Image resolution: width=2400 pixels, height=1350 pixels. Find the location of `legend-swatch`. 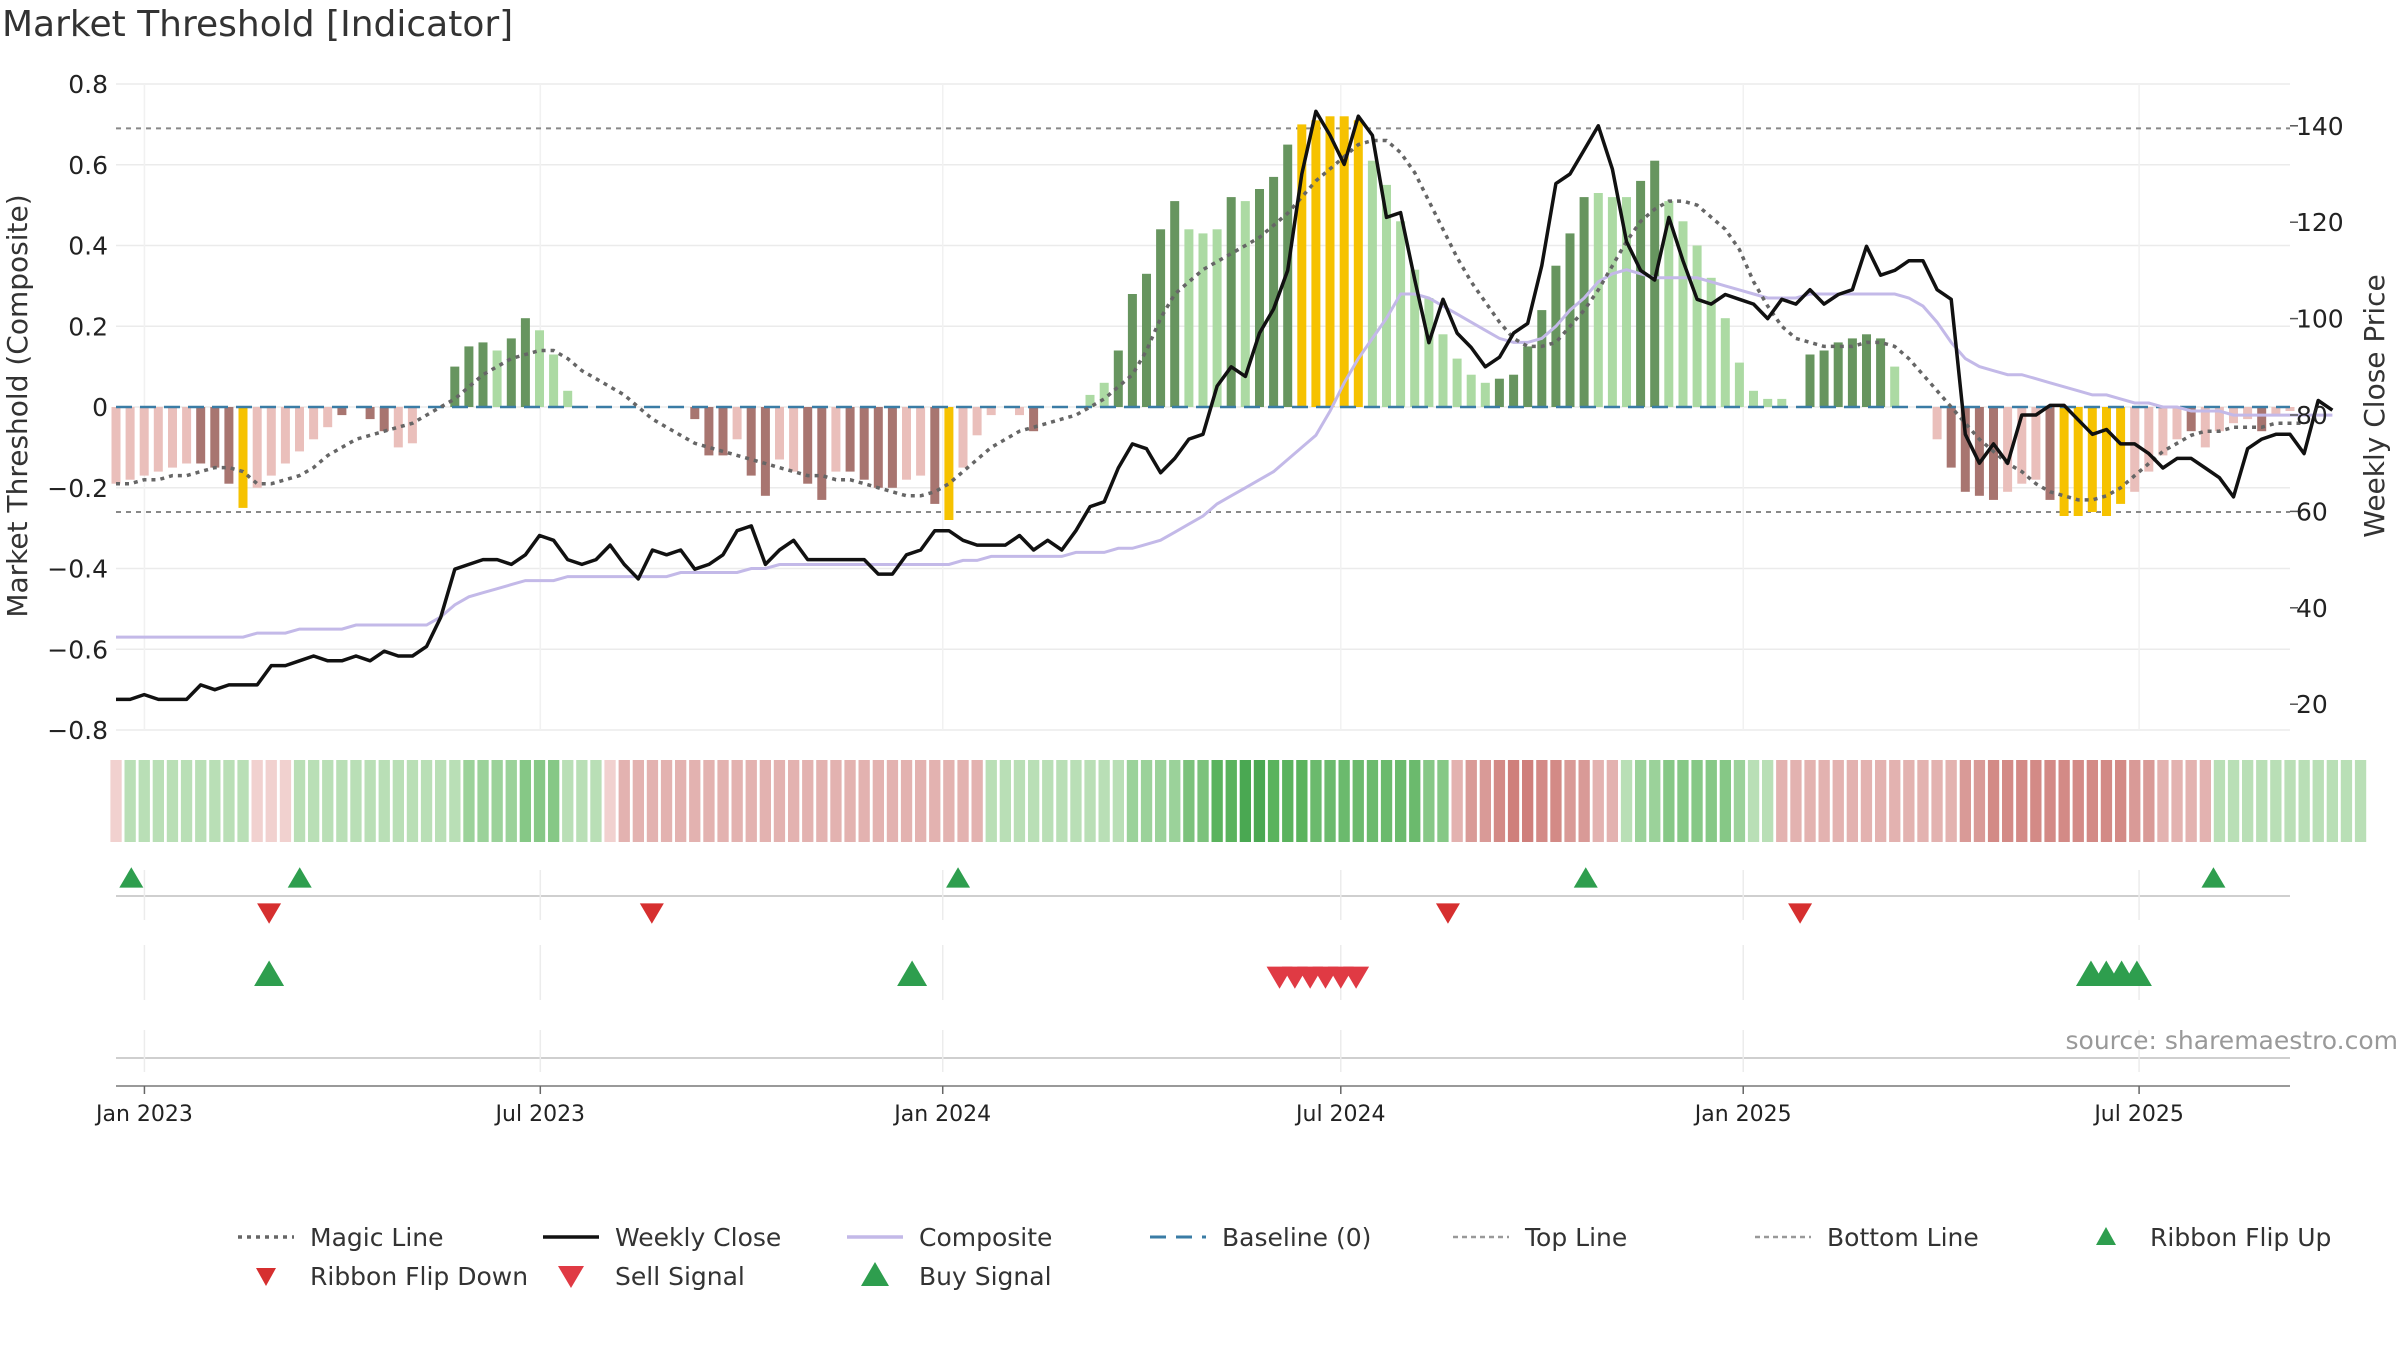

legend-swatch is located at coordinates (875, 1274).